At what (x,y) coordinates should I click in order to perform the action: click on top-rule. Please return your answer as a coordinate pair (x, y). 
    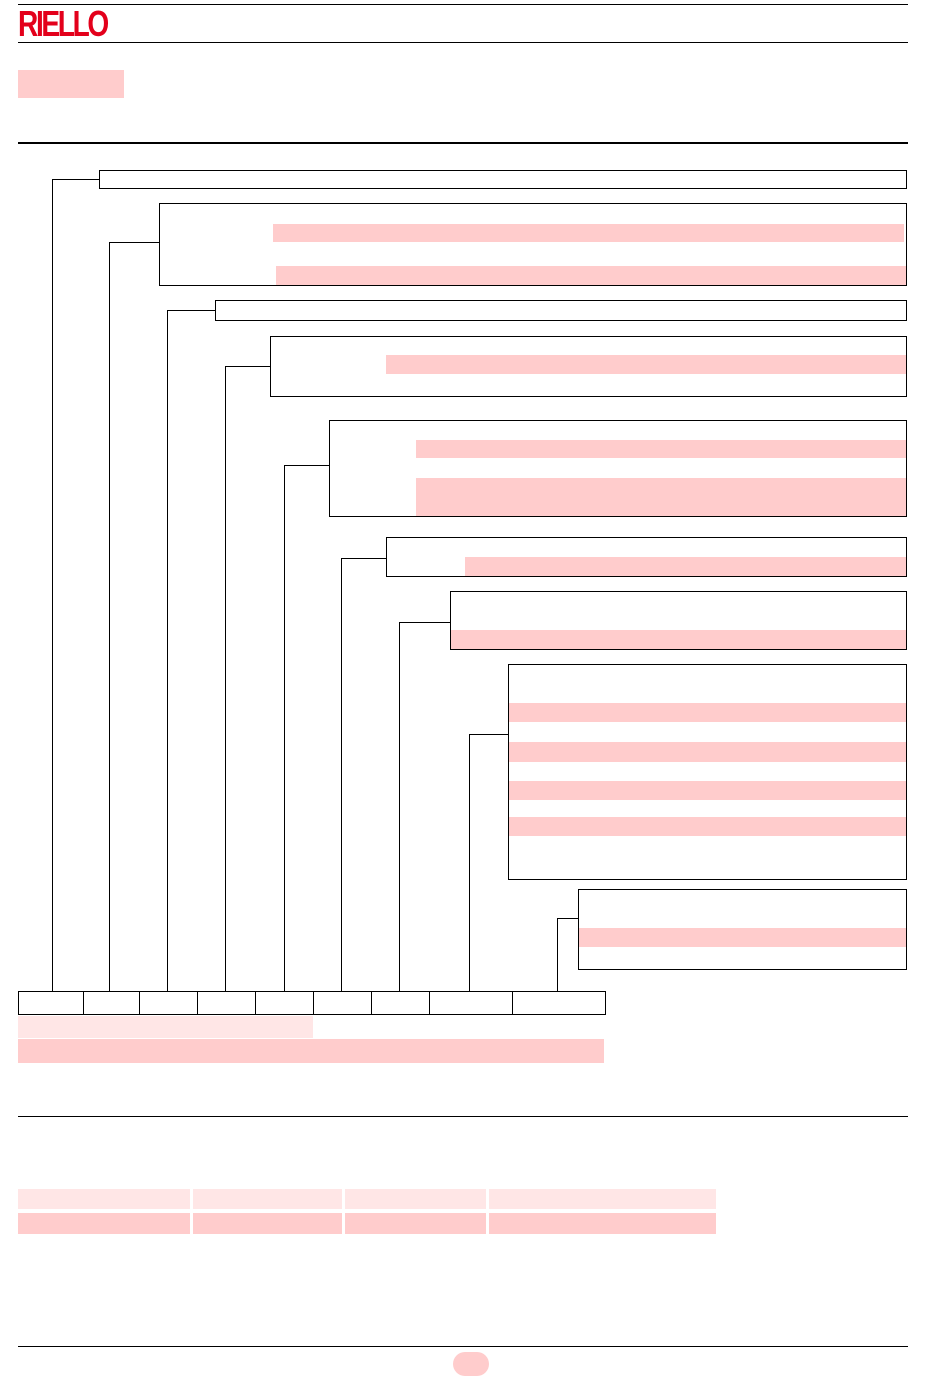
    Looking at the image, I should click on (463, 4).